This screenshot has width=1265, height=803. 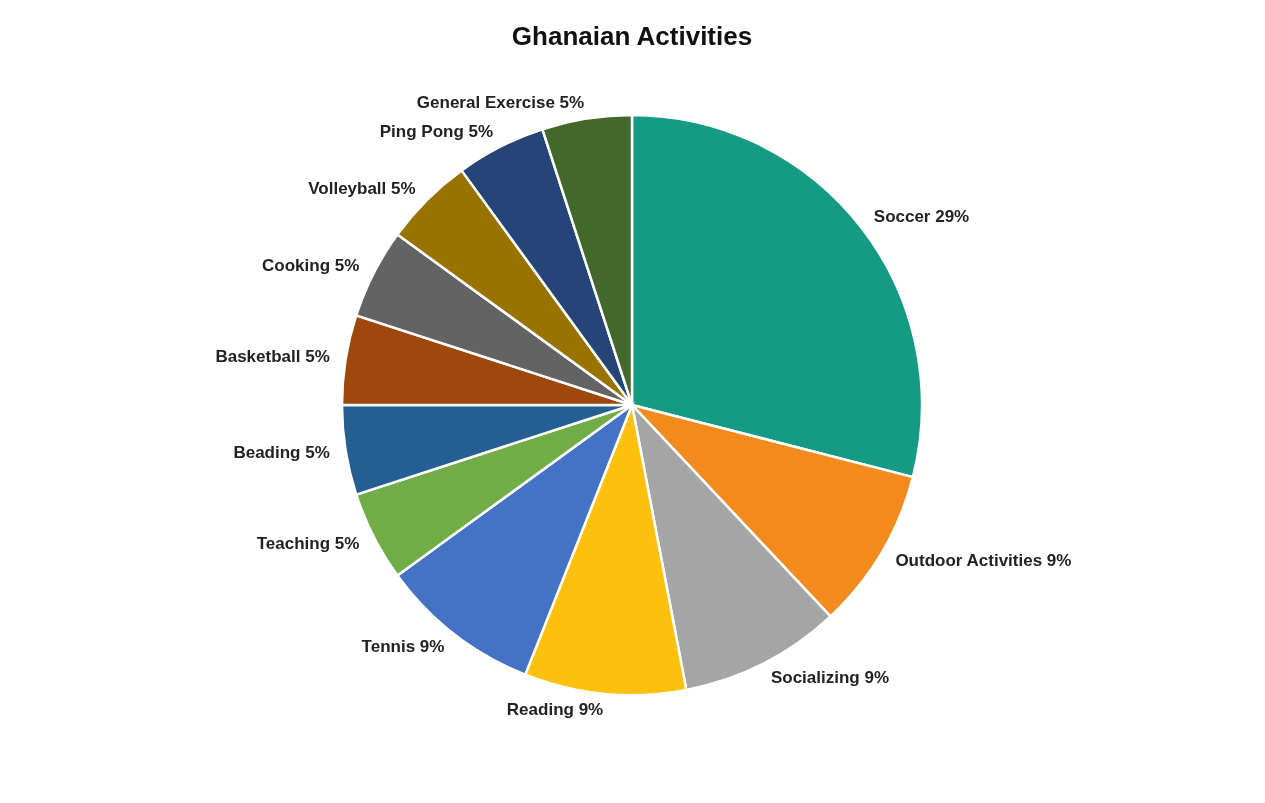 I want to click on chart-title: Ghanaian Activities, so click(x=632, y=36).